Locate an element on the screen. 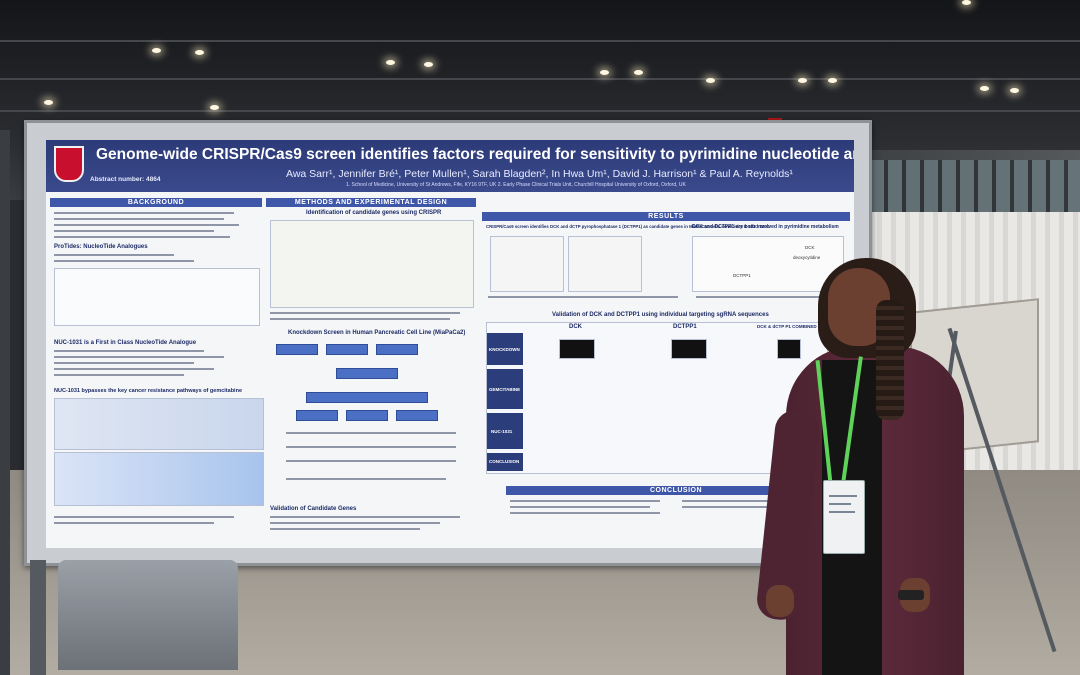 The image size is (1080, 675). rank-plot-figure is located at coordinates (605, 264).